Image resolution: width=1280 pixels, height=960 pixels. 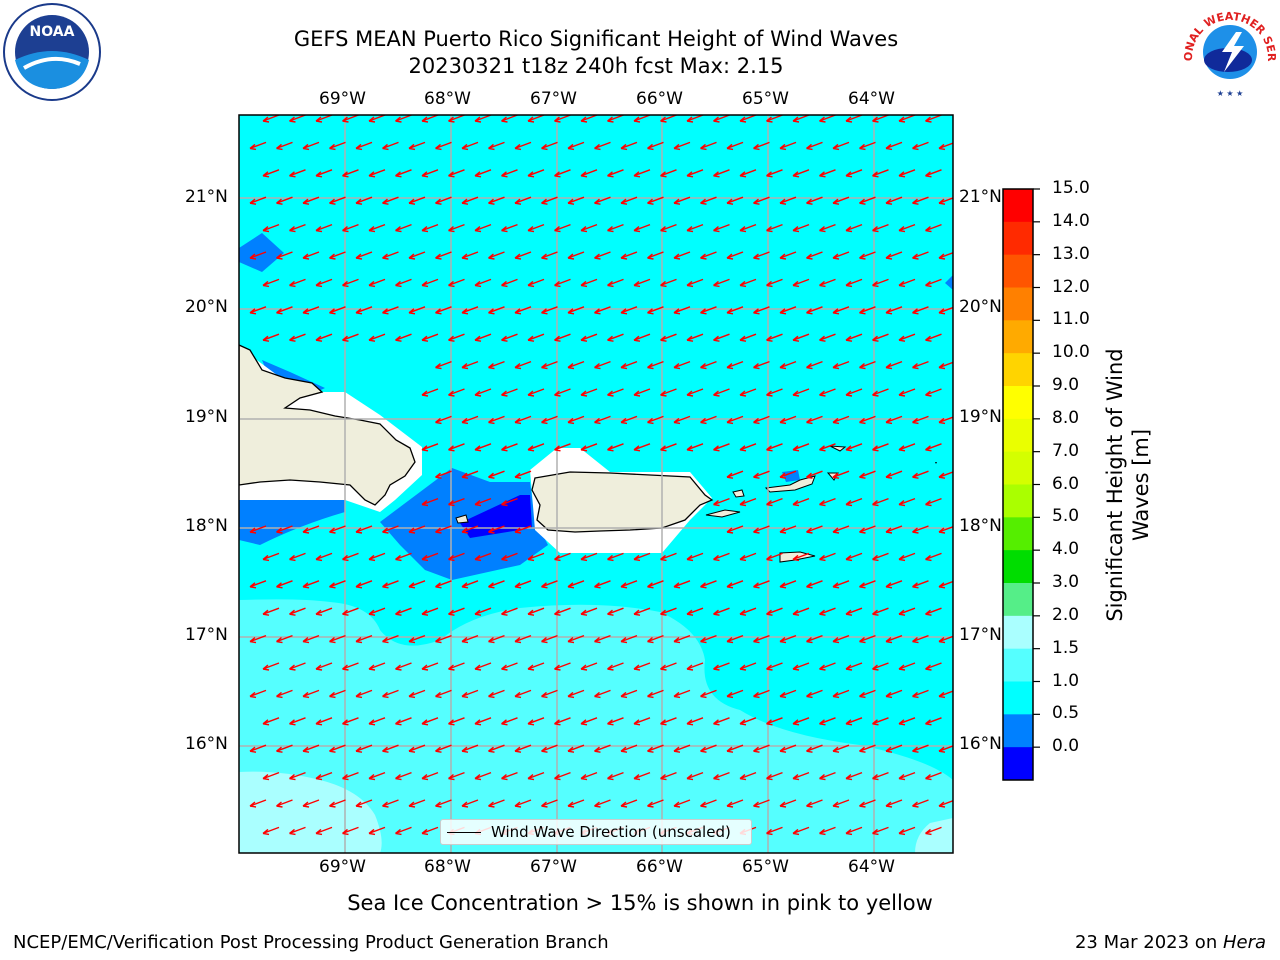 What do you see at coordinates (464, 832) in the screenshot?
I see `legend-line-swatch` at bounding box center [464, 832].